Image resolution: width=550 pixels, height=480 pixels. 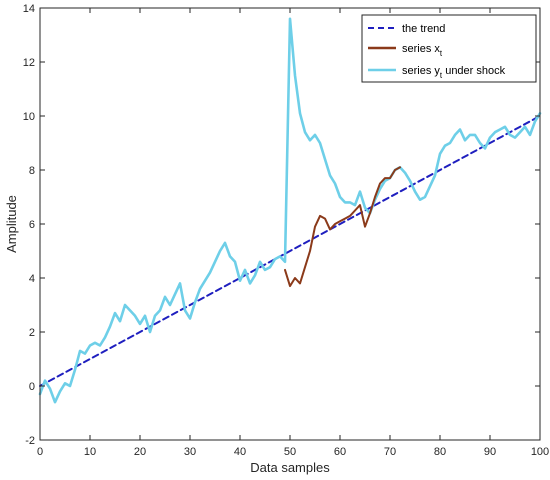 I want to click on legend-item-series-yt: series yt under shock, so click(x=437, y=72).